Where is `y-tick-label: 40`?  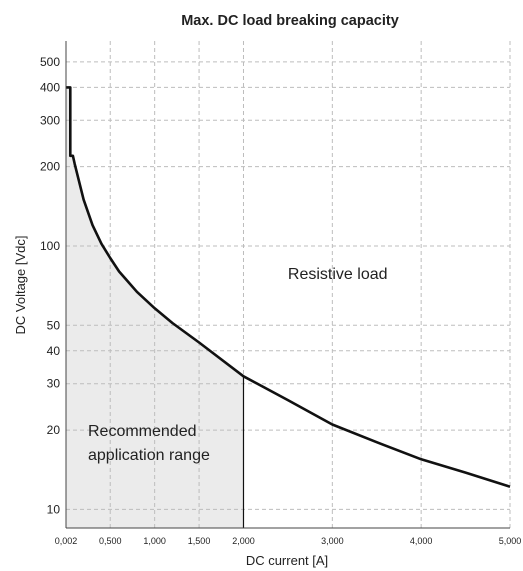
y-tick-label: 40 is located at coordinates (54, 351).